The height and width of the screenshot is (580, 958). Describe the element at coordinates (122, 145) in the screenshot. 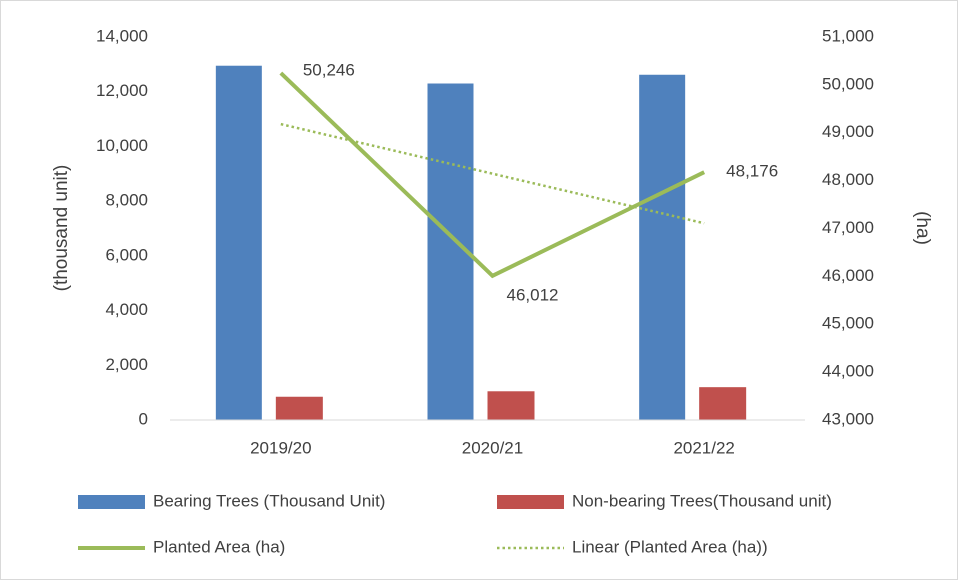

I see `y-tick-label: 10,000` at that location.